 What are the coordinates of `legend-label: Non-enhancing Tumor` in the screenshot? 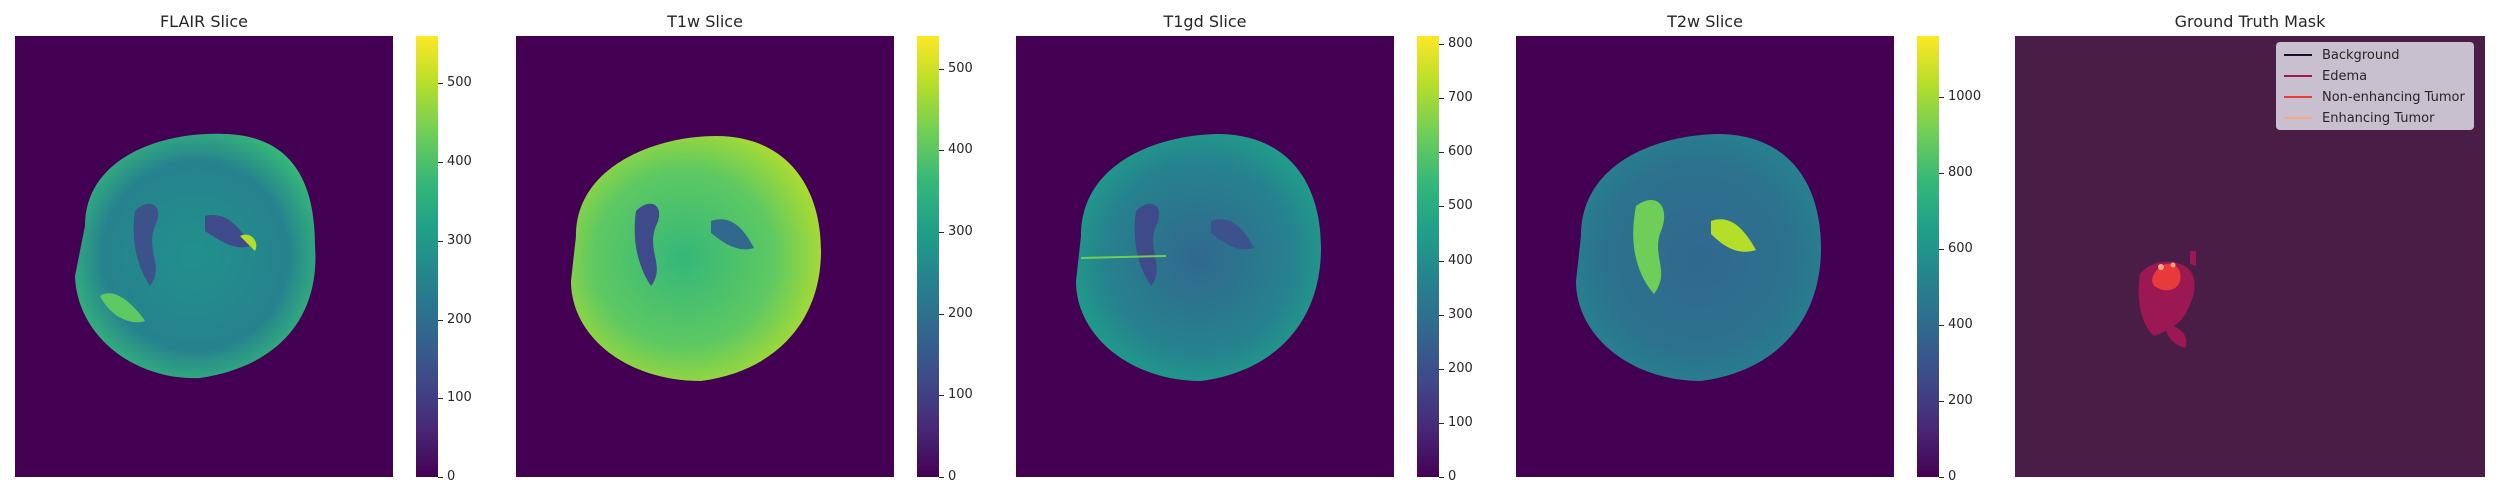 It's located at (2393, 97).